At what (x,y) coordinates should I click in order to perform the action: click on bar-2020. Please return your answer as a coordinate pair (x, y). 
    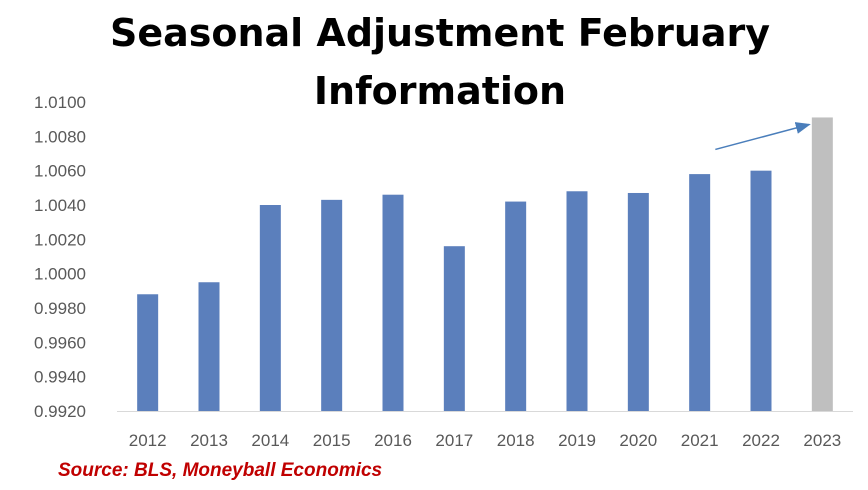
    Looking at the image, I should click on (638, 301).